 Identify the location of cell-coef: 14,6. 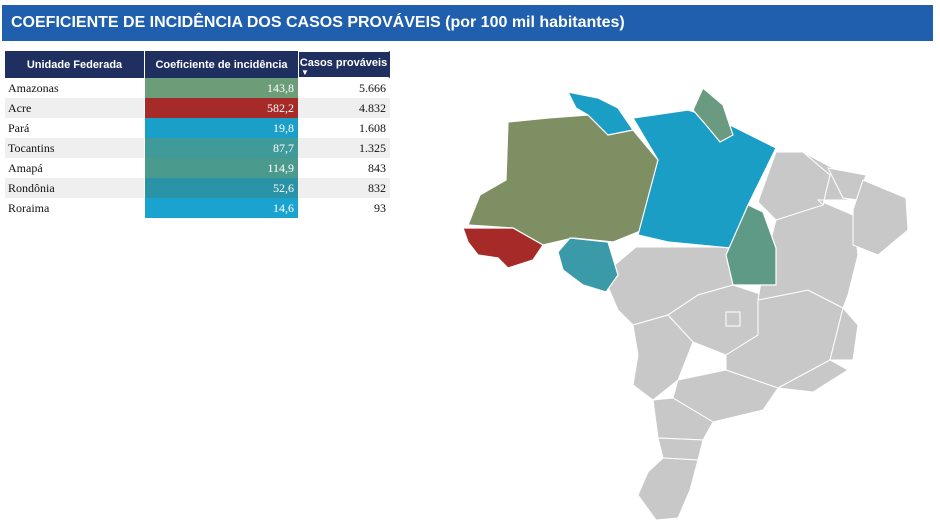
(221, 208).